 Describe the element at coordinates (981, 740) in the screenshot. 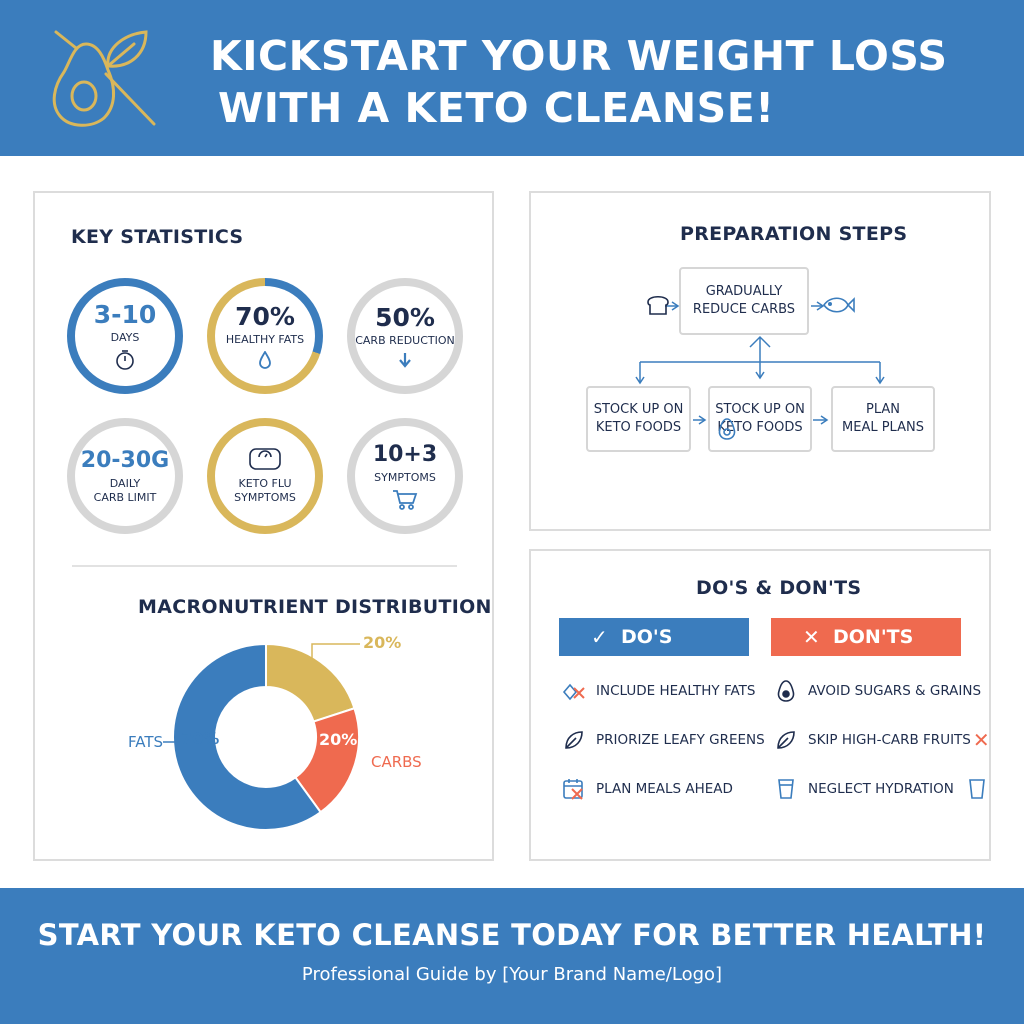

I see `cross-icon: ✕` at that location.